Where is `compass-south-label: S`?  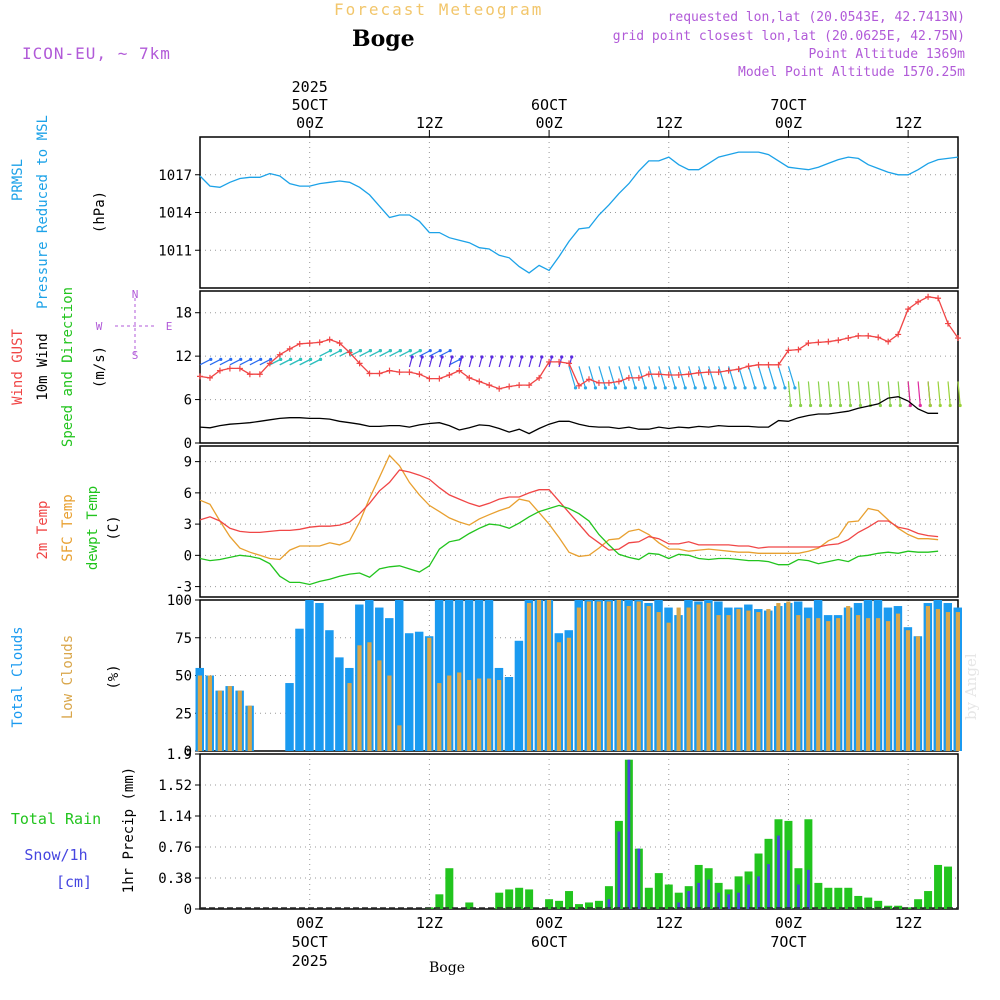 compass-south-label: S is located at coordinates (135, 355).